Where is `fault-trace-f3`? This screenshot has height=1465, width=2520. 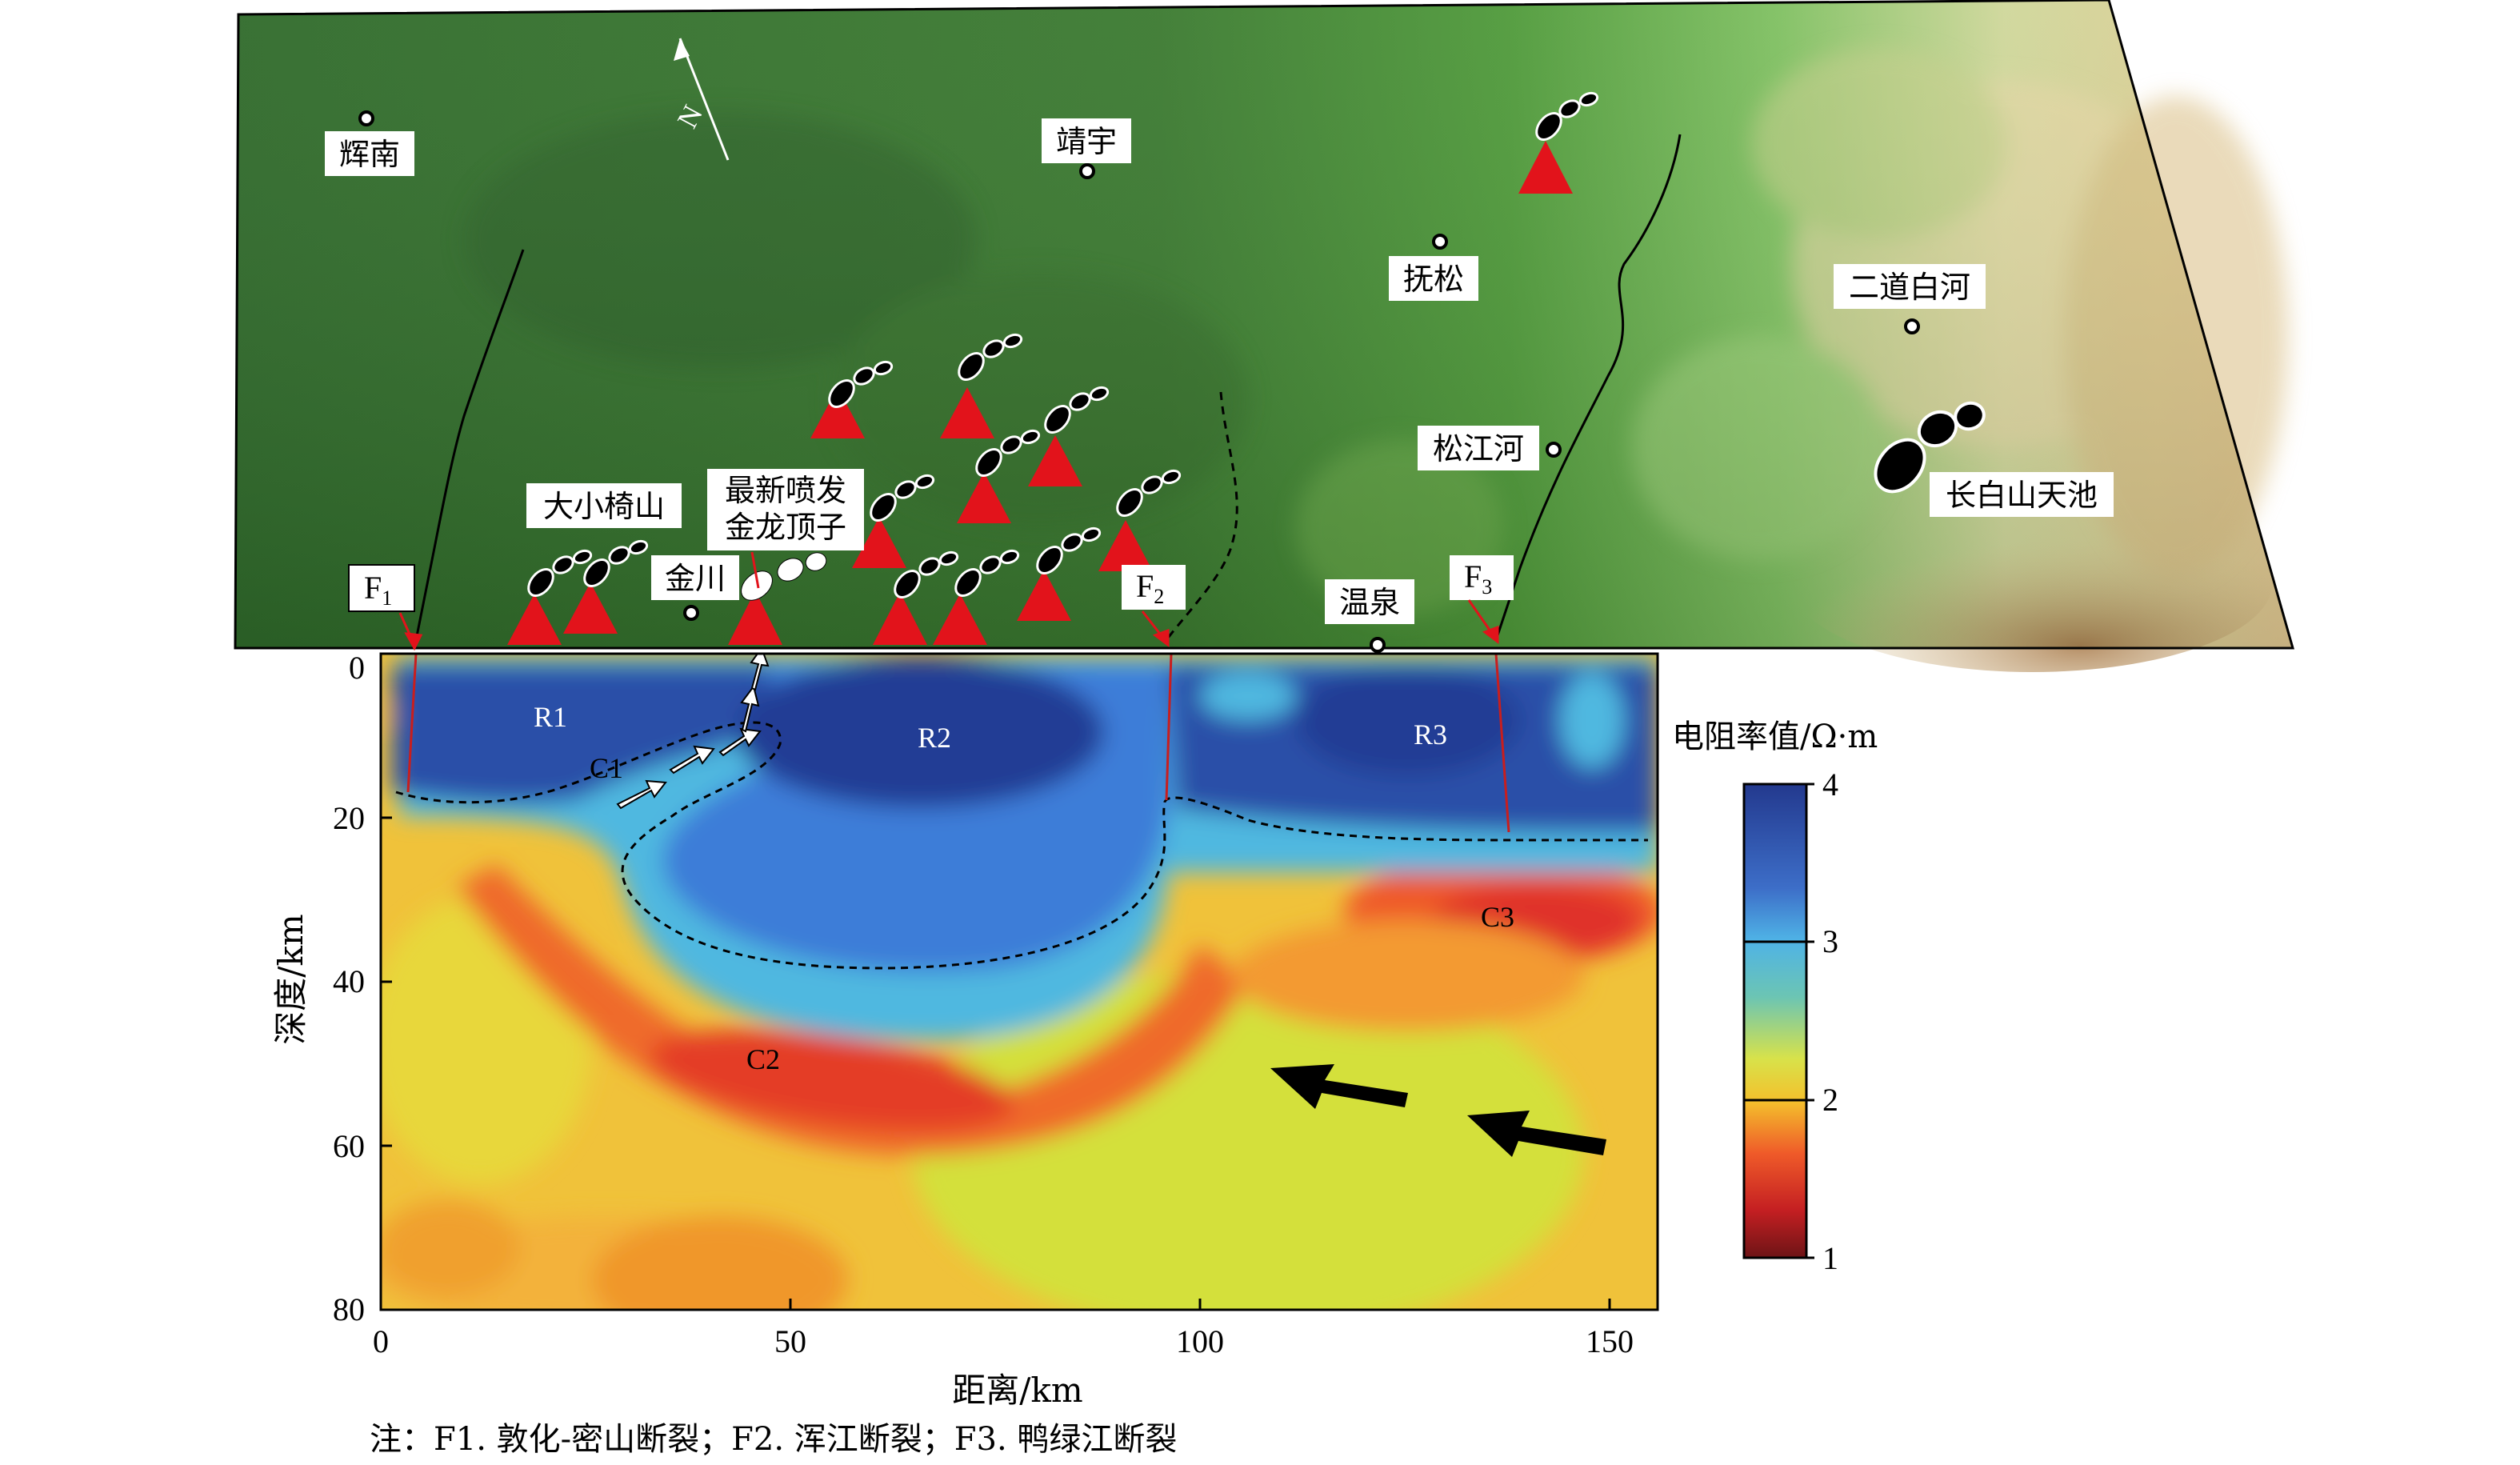
fault-trace-f3 is located at coordinates (1502, 743).